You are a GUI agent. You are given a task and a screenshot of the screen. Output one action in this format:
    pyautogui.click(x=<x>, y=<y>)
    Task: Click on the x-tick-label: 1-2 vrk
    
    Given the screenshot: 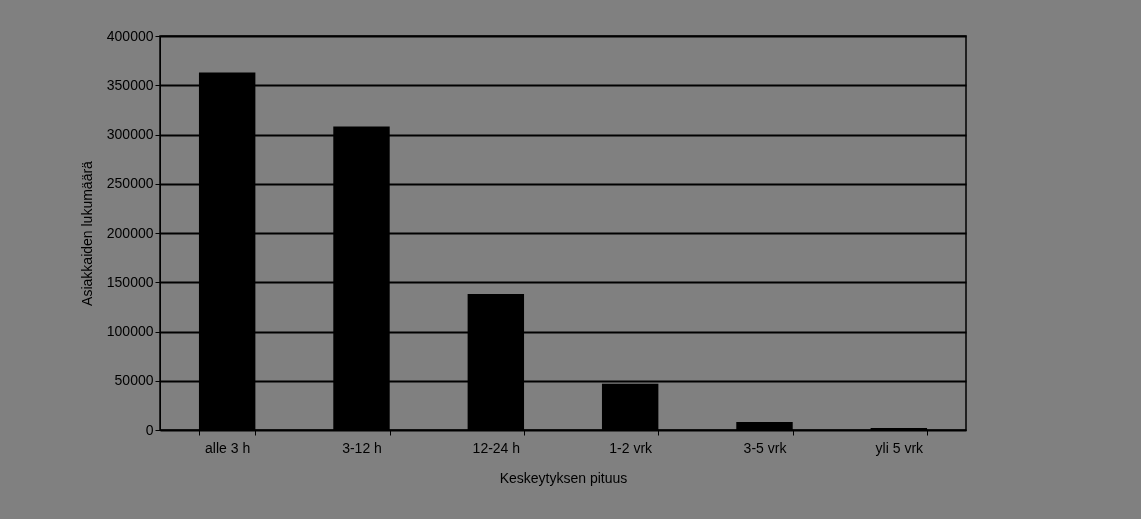 What is the action you would take?
    pyautogui.click(x=631, y=447)
    